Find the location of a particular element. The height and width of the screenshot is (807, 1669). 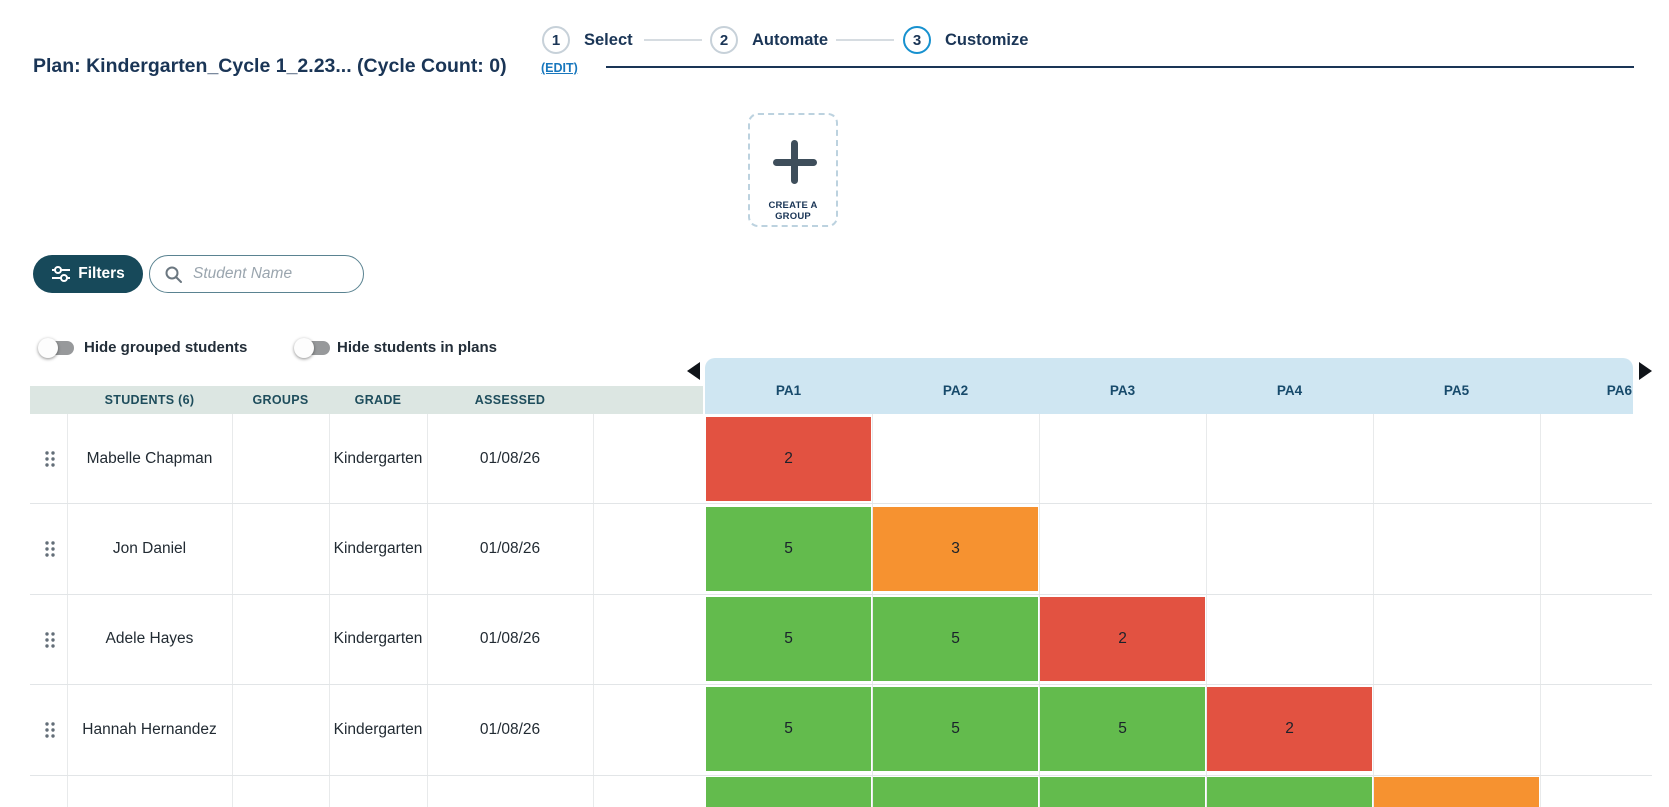

step-2-label: Automate is located at coordinates (790, 40).